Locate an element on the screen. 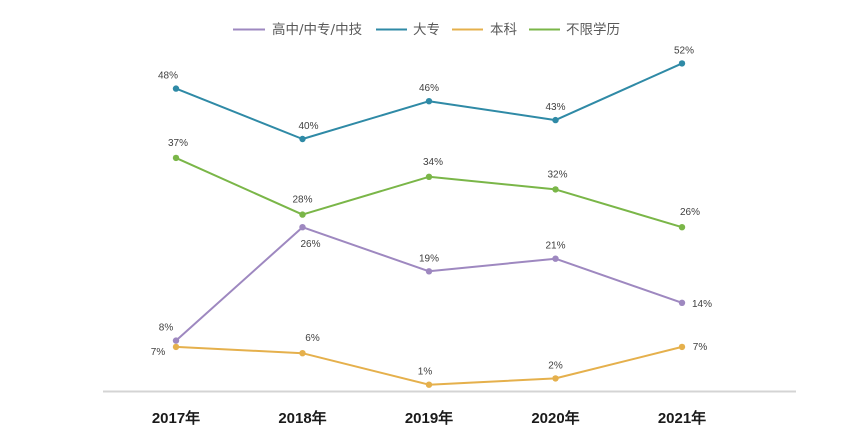 The image size is (864, 446). legend-item-junior-college: 大专 is located at coordinates (408, 30).